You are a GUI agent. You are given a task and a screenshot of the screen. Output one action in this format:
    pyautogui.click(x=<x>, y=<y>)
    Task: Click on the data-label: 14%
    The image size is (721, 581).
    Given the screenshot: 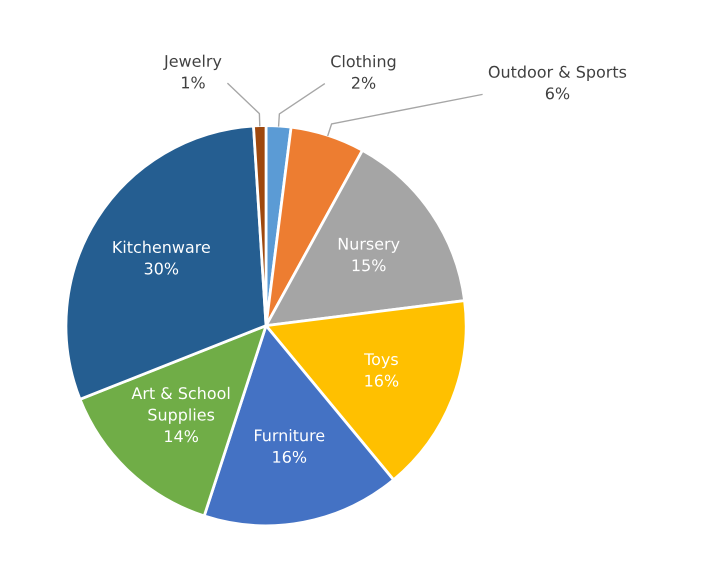 What is the action you would take?
    pyautogui.click(x=181, y=436)
    